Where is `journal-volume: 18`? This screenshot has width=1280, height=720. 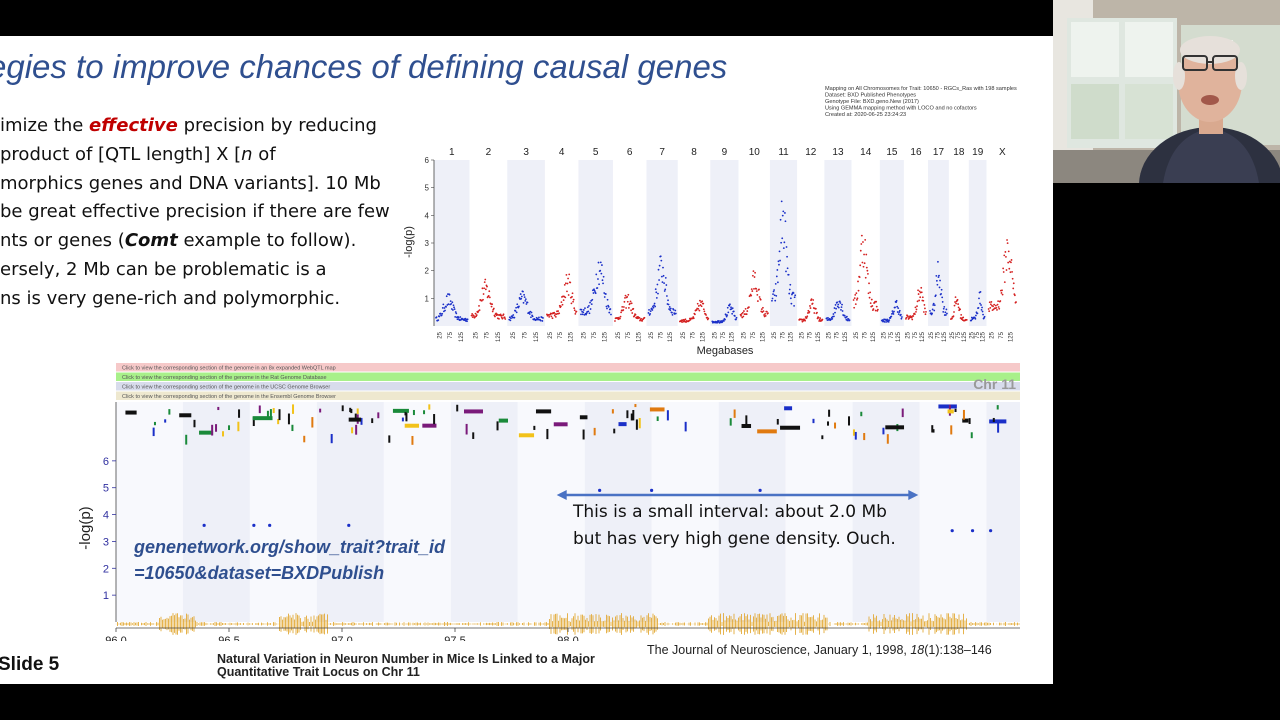
journal-volume: 18 is located at coordinates (917, 650).